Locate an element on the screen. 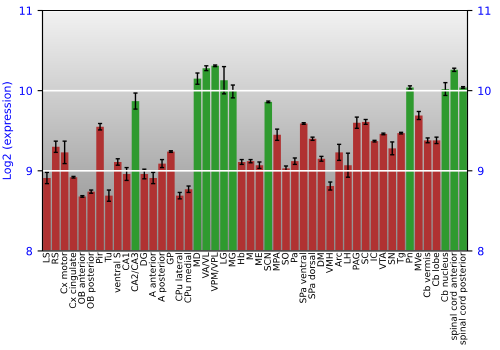 The height and width of the screenshot is (350, 500). y2-tick-label: 8 is located at coordinates (481, 251).